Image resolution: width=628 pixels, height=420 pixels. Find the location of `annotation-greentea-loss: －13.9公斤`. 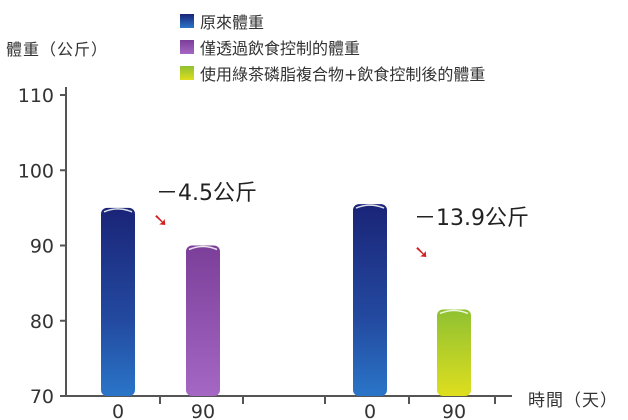

annotation-greentea-loss: －13.9公斤 is located at coordinates (471, 218).